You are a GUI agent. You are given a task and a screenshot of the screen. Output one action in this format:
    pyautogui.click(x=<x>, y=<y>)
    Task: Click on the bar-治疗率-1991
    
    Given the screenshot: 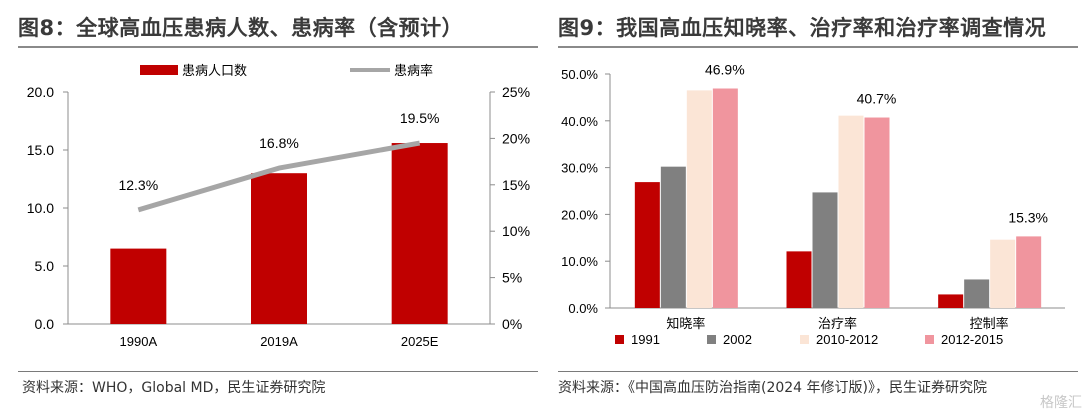 What is the action you would take?
    pyautogui.click(x=799, y=279)
    